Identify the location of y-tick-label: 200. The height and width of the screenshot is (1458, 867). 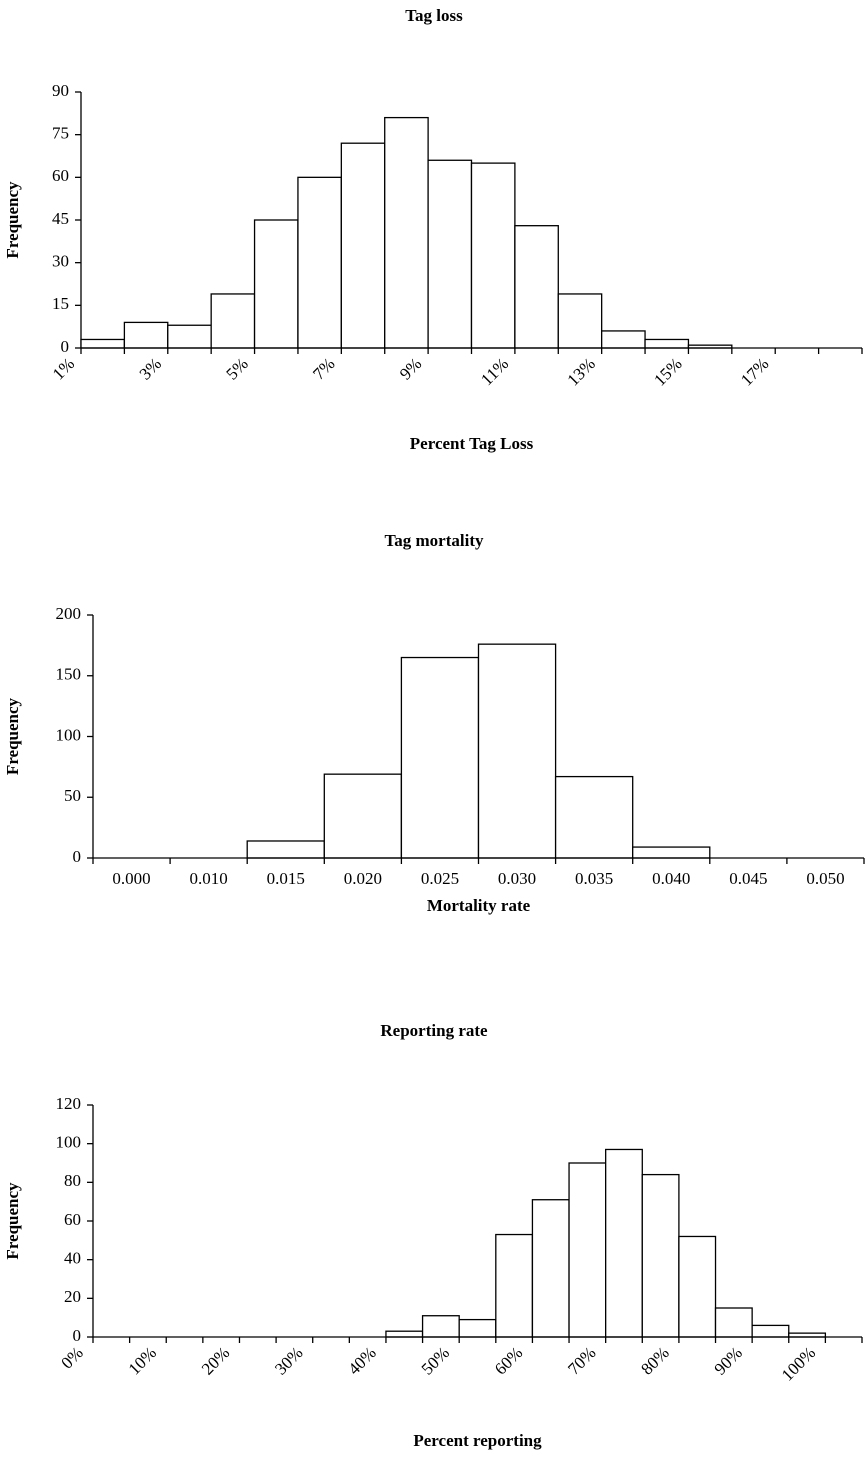
(69, 613).